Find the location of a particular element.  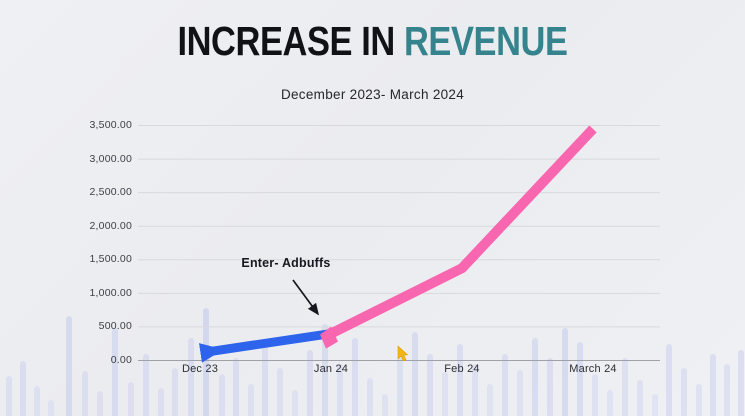

yellow-pointer-cursor is located at coordinates (403, 353).